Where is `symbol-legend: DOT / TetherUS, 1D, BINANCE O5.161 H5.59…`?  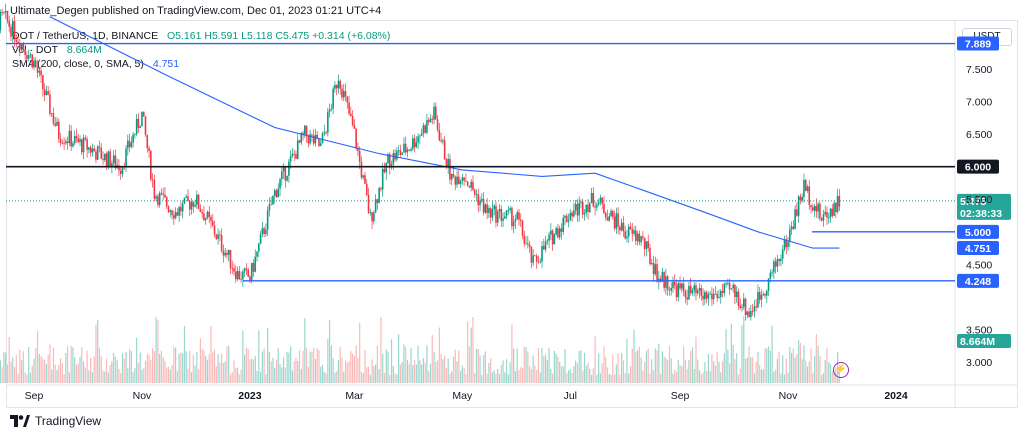 symbol-legend: DOT / TetherUS, 1D, BINANCE O5.161 H5.59… is located at coordinates (201, 36).